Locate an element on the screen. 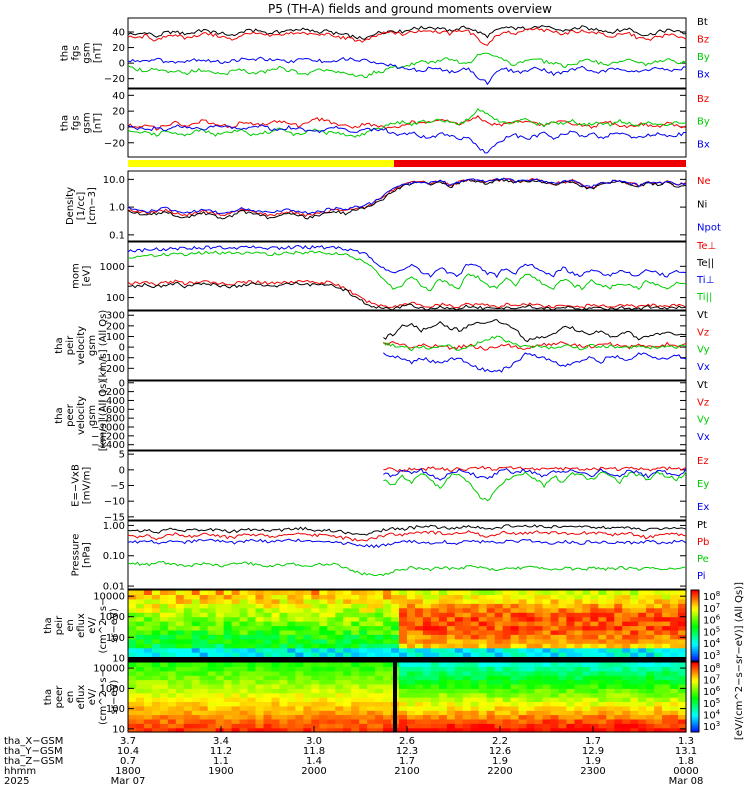 This screenshot has width=750, height=800. ephemeris-value: 0000 is located at coordinates (685, 771).